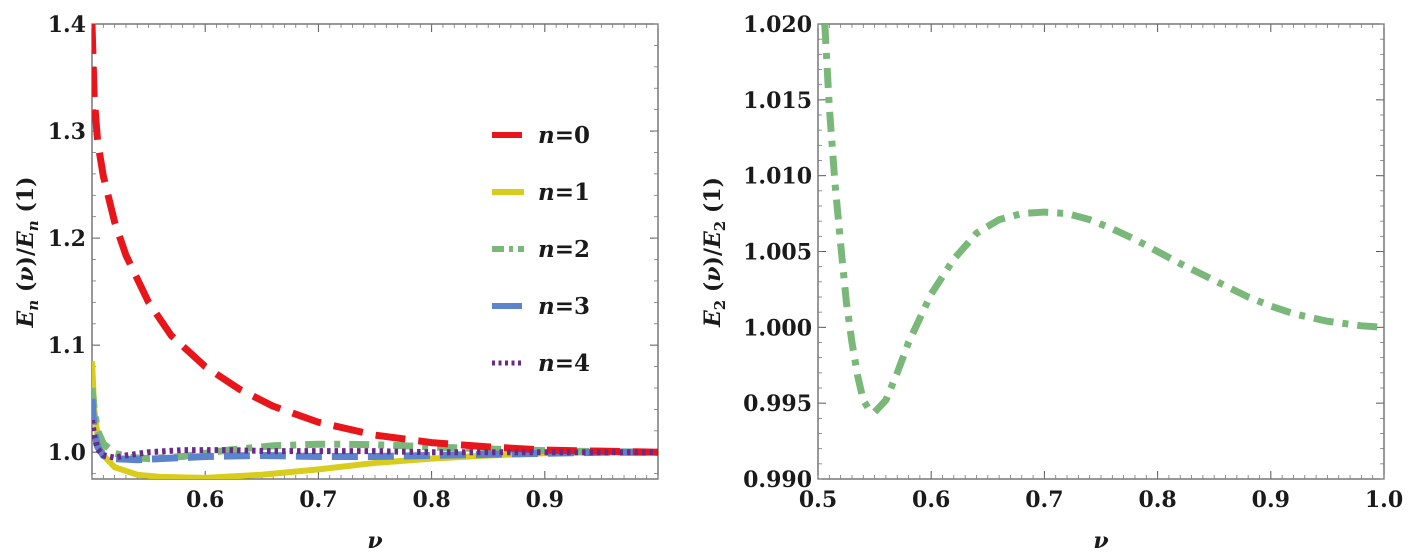  Describe the element at coordinates (777, 25) in the screenshot. I see `y-tick-label: 1.020` at that location.